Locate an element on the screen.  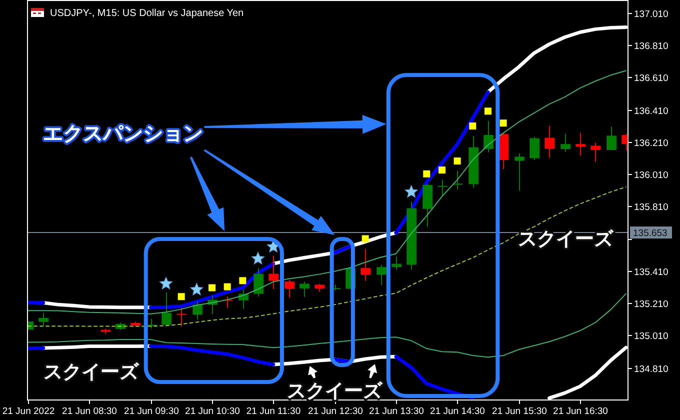
x-tick-label: 21 Jun 10:30 is located at coordinates (212, 411).